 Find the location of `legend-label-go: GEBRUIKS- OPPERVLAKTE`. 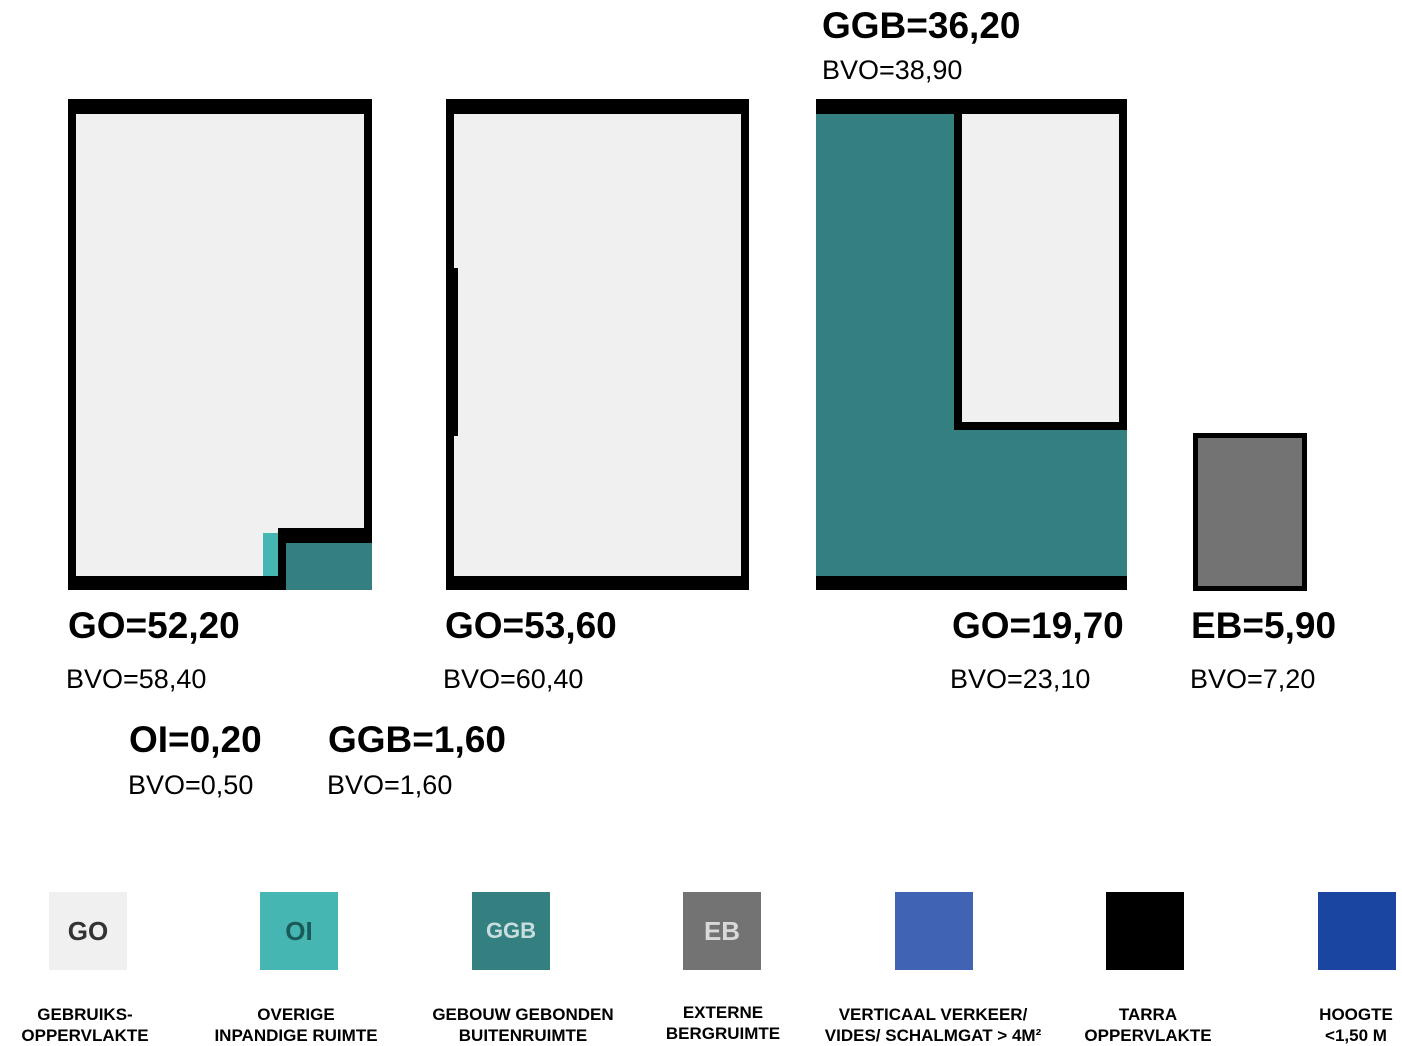

legend-label-go: GEBRUIKS- OPPERVLAKTE is located at coordinates (85, 1025).